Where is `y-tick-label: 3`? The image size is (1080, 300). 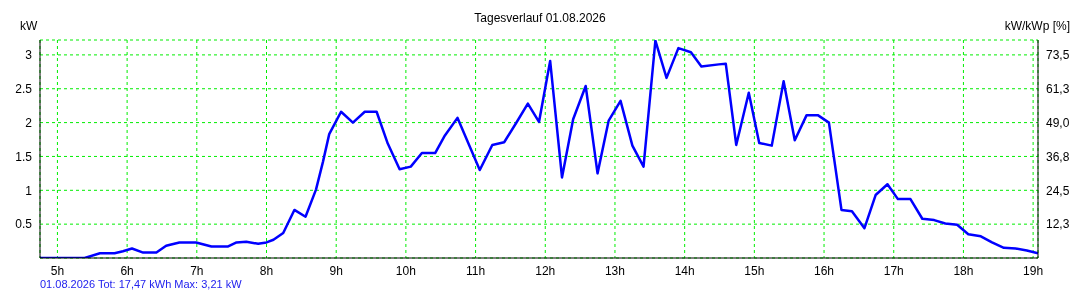 y-tick-label: 3 is located at coordinates (29, 55).